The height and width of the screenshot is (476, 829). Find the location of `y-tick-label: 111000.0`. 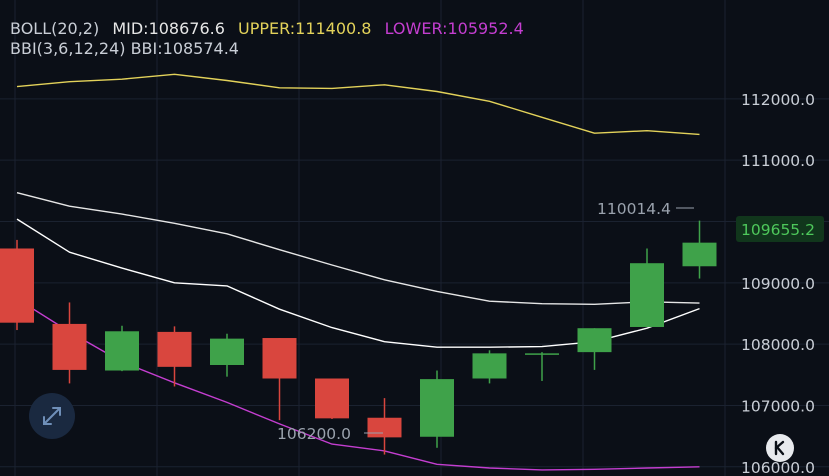

y-tick-label: 111000.0 is located at coordinates (778, 161).